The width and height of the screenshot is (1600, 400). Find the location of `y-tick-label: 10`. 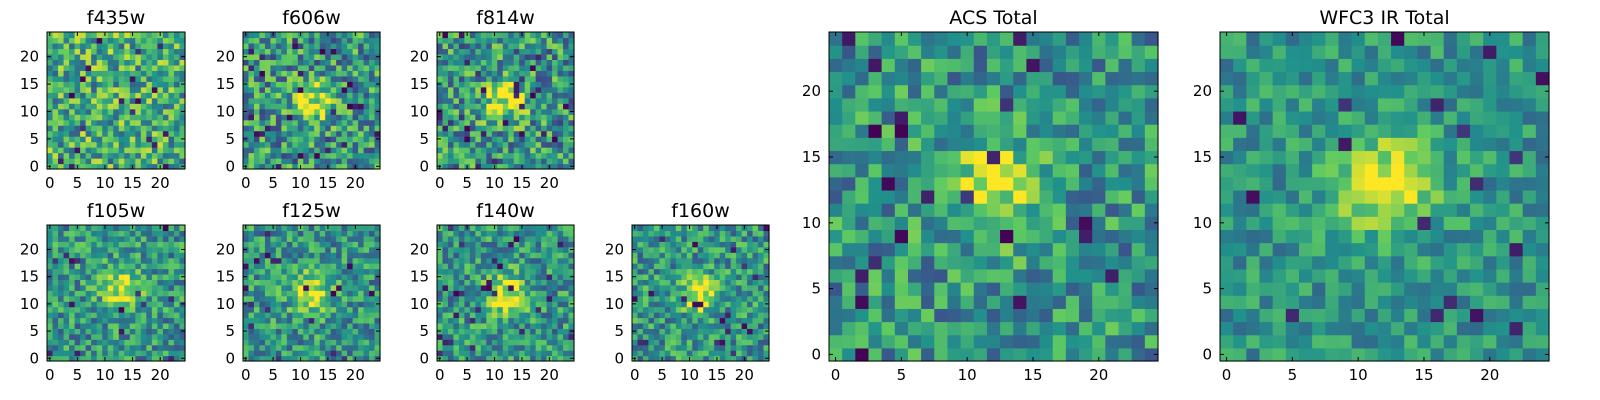

y-tick-label: 10 is located at coordinates (225, 304).